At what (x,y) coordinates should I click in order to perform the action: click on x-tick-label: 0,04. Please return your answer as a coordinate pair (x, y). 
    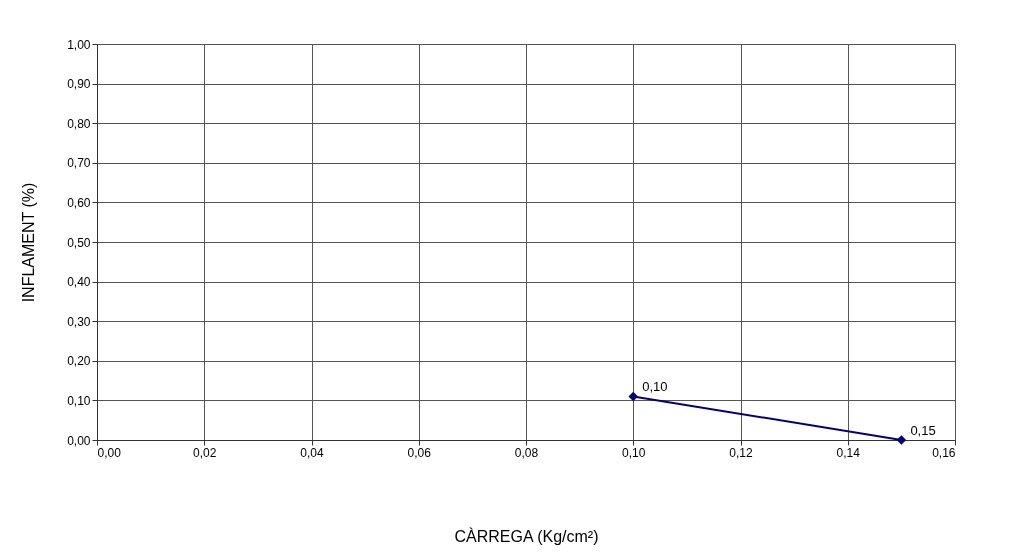
    Looking at the image, I should click on (312, 452).